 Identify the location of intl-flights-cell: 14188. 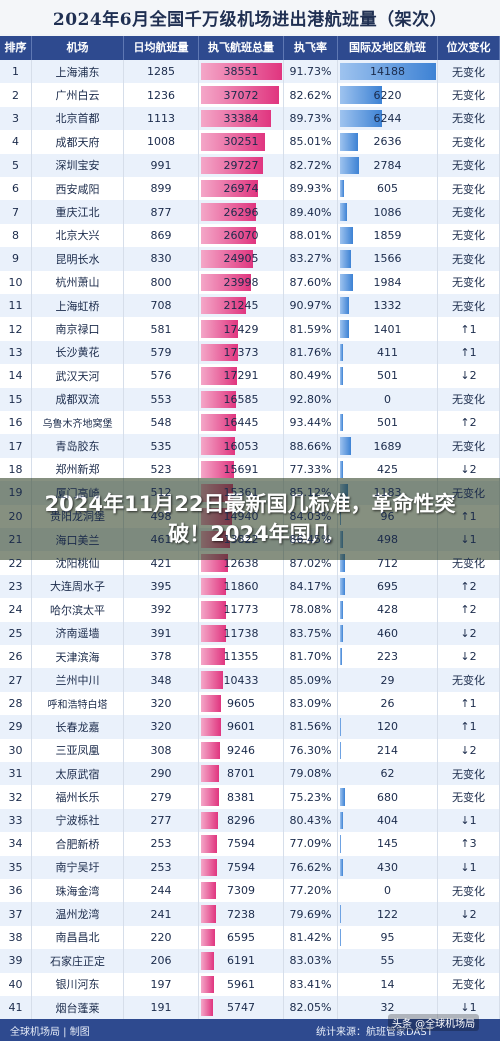
(388, 72).